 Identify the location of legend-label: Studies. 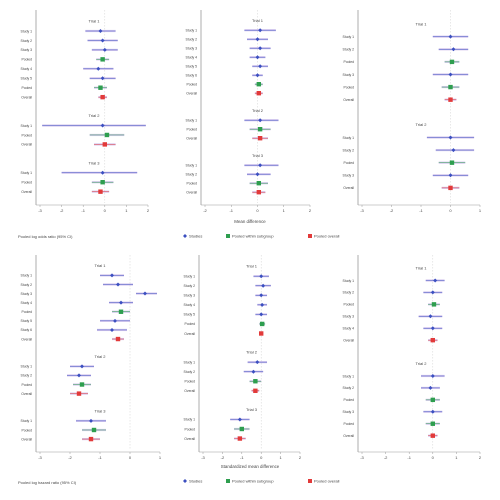
(195, 236).